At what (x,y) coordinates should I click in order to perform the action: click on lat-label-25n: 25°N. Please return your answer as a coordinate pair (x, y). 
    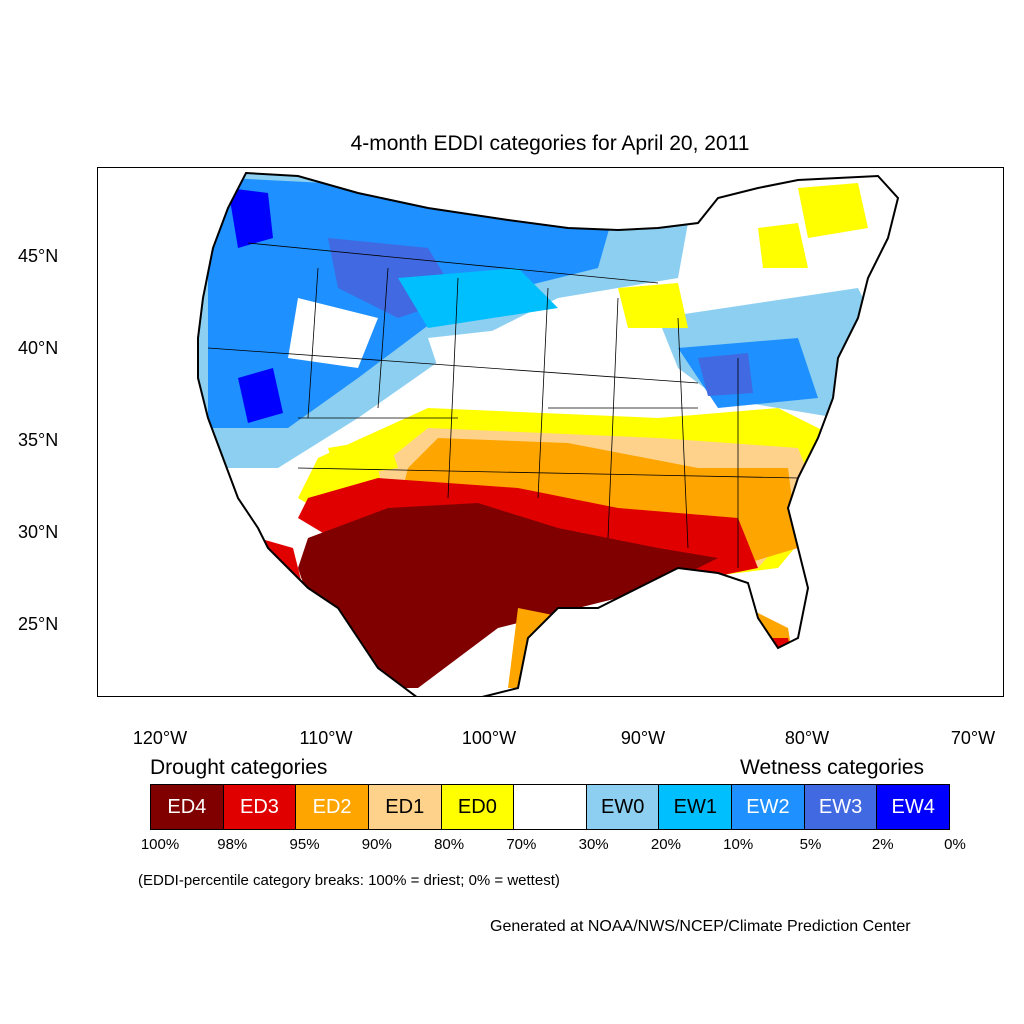
    Looking at the image, I should click on (38, 624).